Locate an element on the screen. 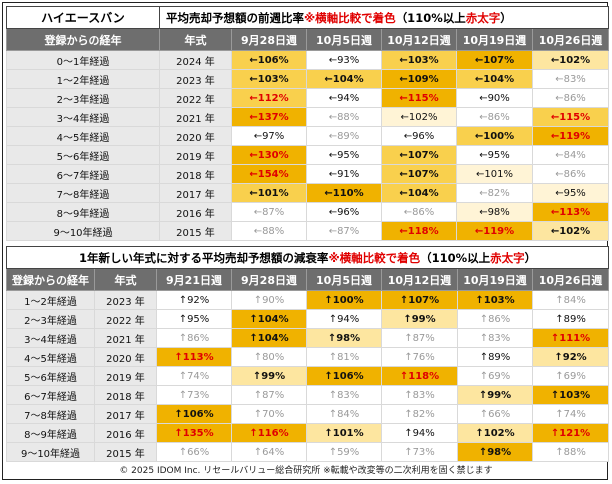  value-cell: ↑84% is located at coordinates (570, 300).